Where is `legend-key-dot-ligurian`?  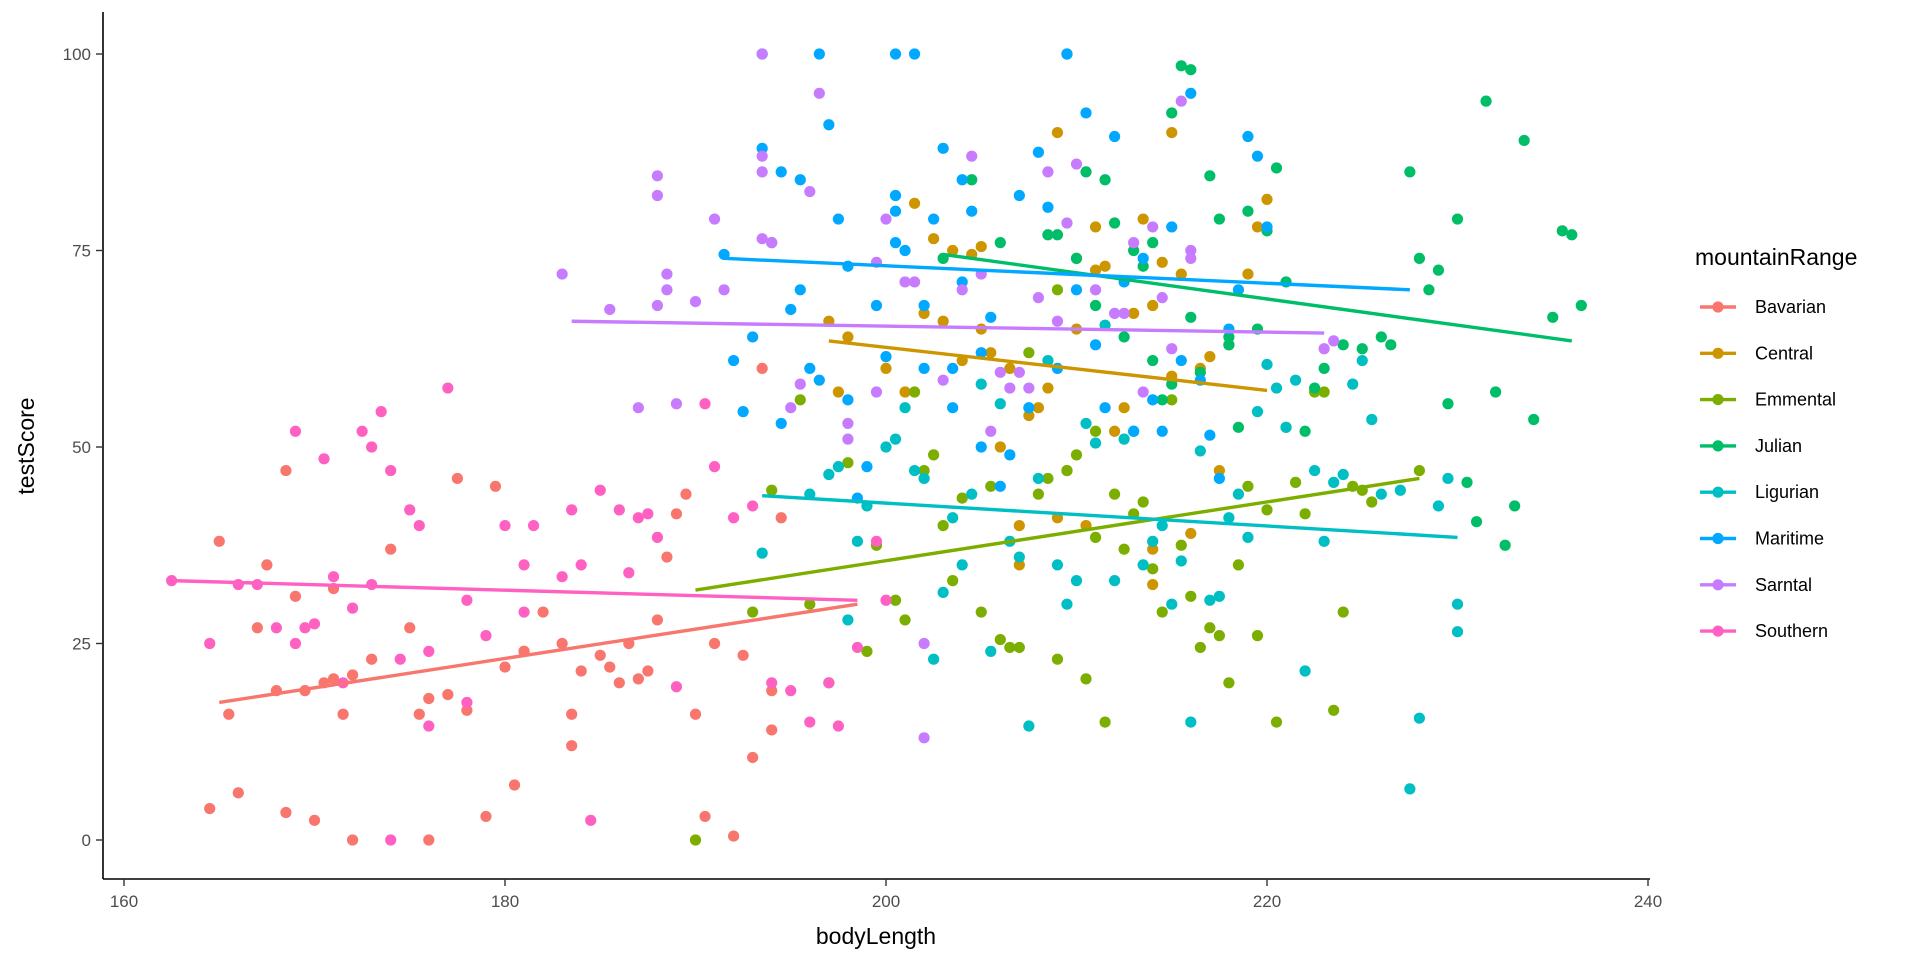 legend-key-dot-ligurian is located at coordinates (1718, 492).